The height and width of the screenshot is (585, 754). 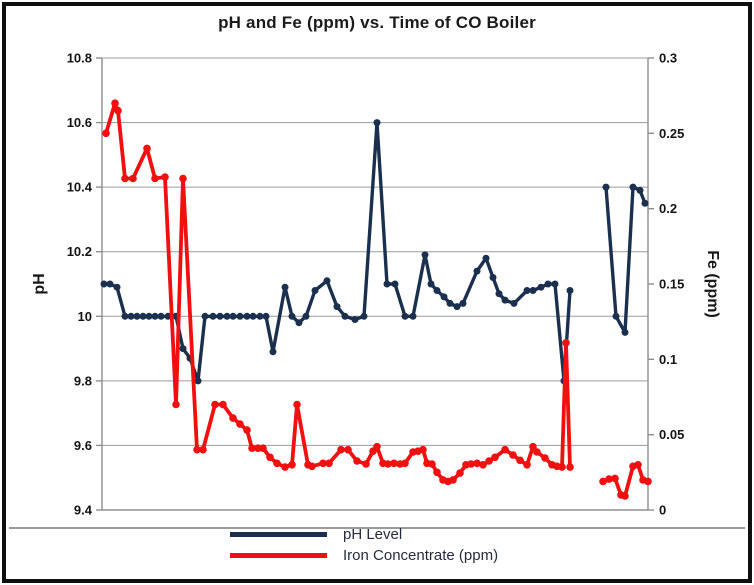 I want to click on right-axis-ticks: 0.3 0.25 0.2 0.15 0.1 0.05 0, so click(x=666, y=284).